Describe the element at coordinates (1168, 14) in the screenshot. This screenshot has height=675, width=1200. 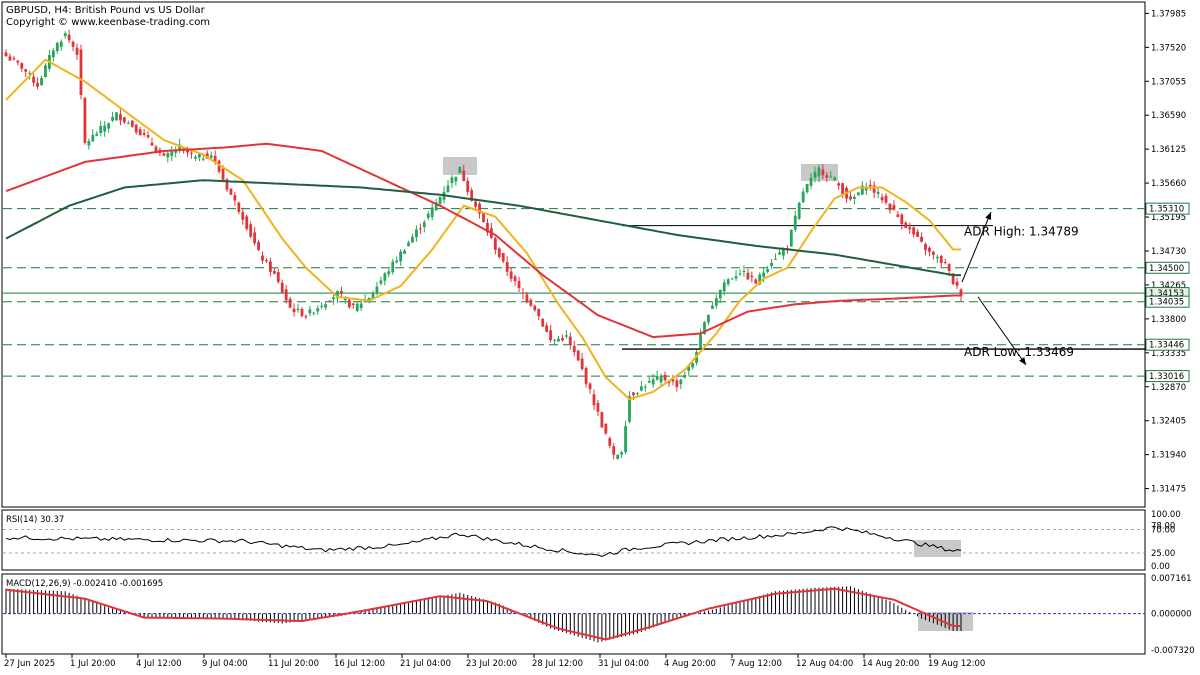
I see `price-tick-label: 1.37985` at that location.